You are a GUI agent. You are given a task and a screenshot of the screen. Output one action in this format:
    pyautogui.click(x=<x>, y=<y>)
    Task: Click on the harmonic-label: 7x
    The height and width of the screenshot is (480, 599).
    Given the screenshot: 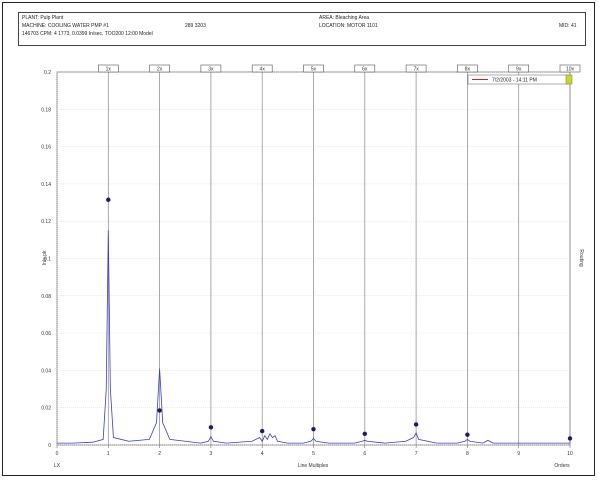 What is the action you would take?
    pyautogui.click(x=416, y=70)
    